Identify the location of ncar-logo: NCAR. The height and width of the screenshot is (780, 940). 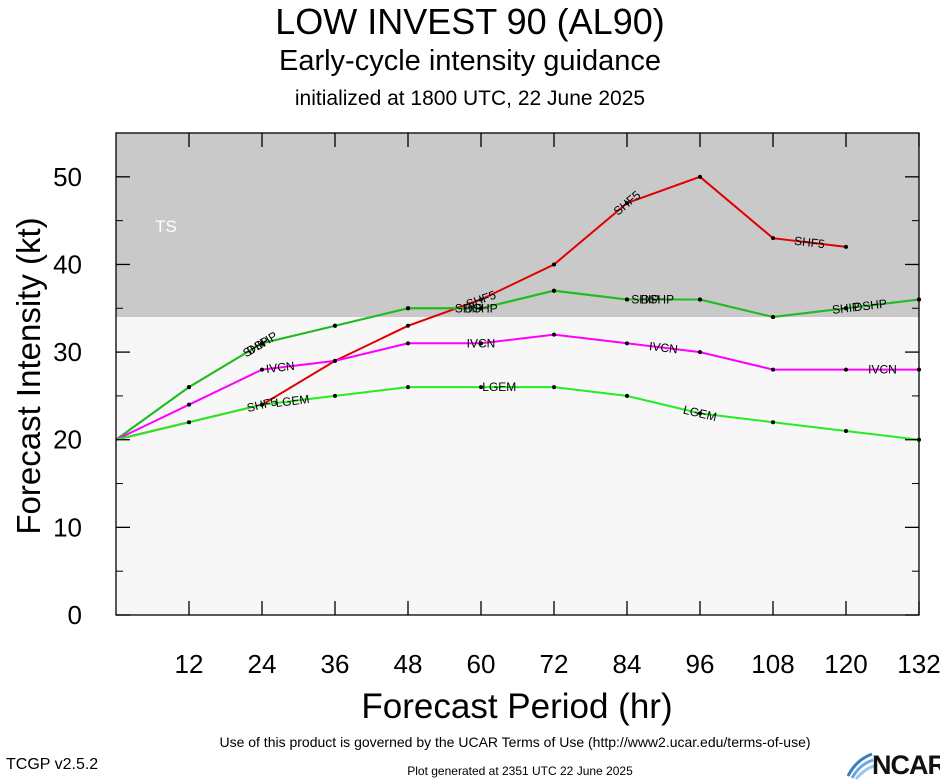
(893, 765).